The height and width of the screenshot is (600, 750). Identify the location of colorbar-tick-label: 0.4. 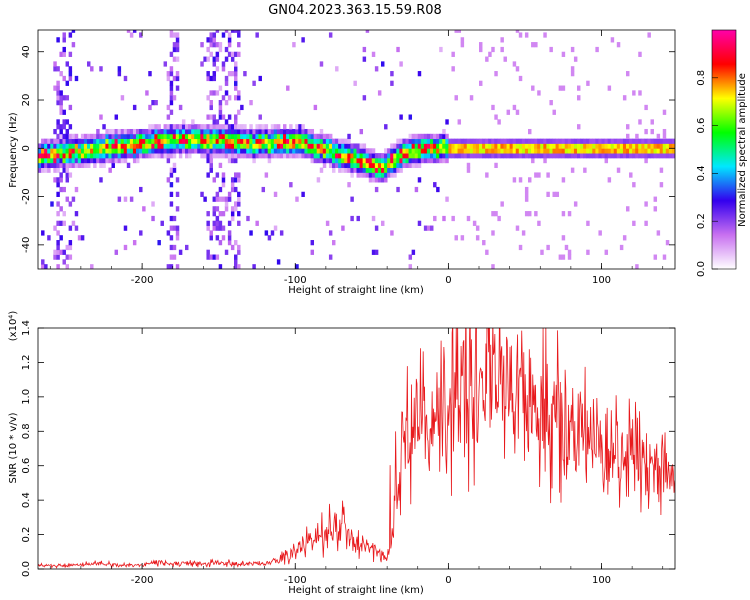
(701, 173).